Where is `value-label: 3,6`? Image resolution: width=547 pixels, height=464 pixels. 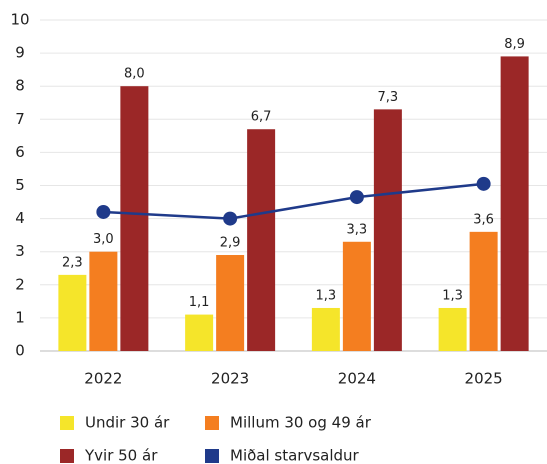
value-label: 3,6 is located at coordinates (483, 219).